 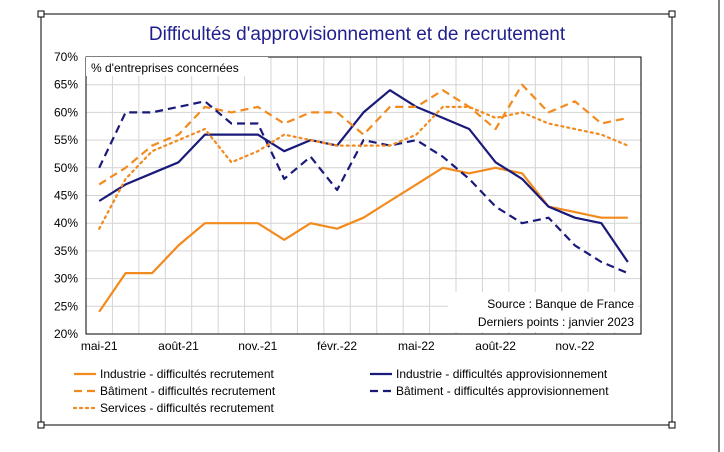 What do you see at coordinates (574, 346) in the screenshot?
I see `x-tick-label: nov.-22` at bounding box center [574, 346].